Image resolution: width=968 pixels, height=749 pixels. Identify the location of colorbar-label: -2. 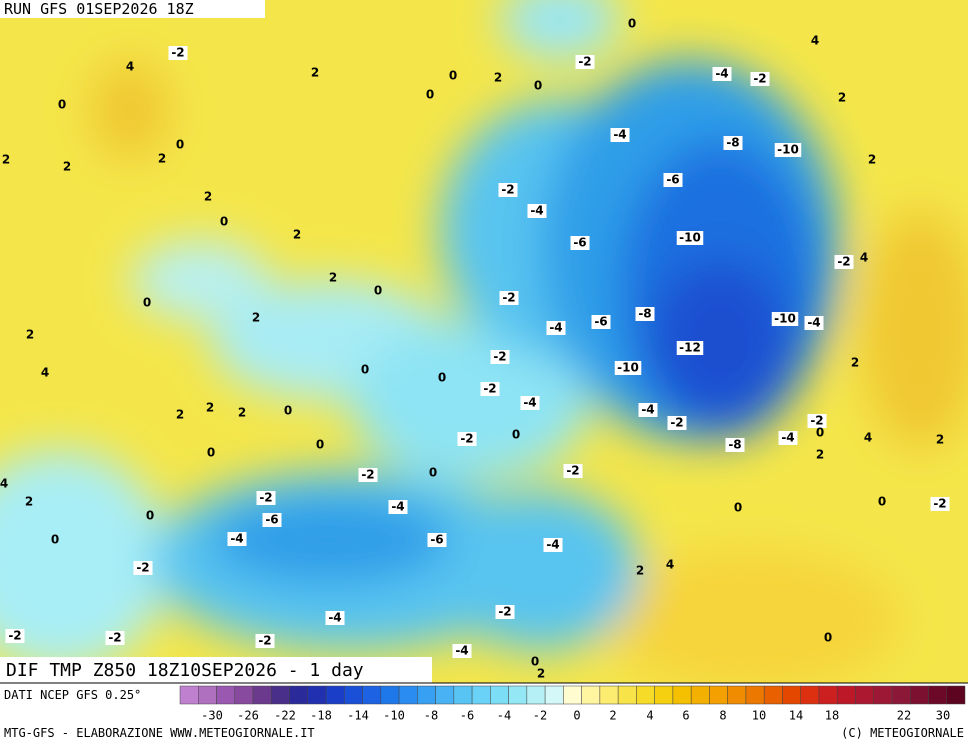
(540, 716).